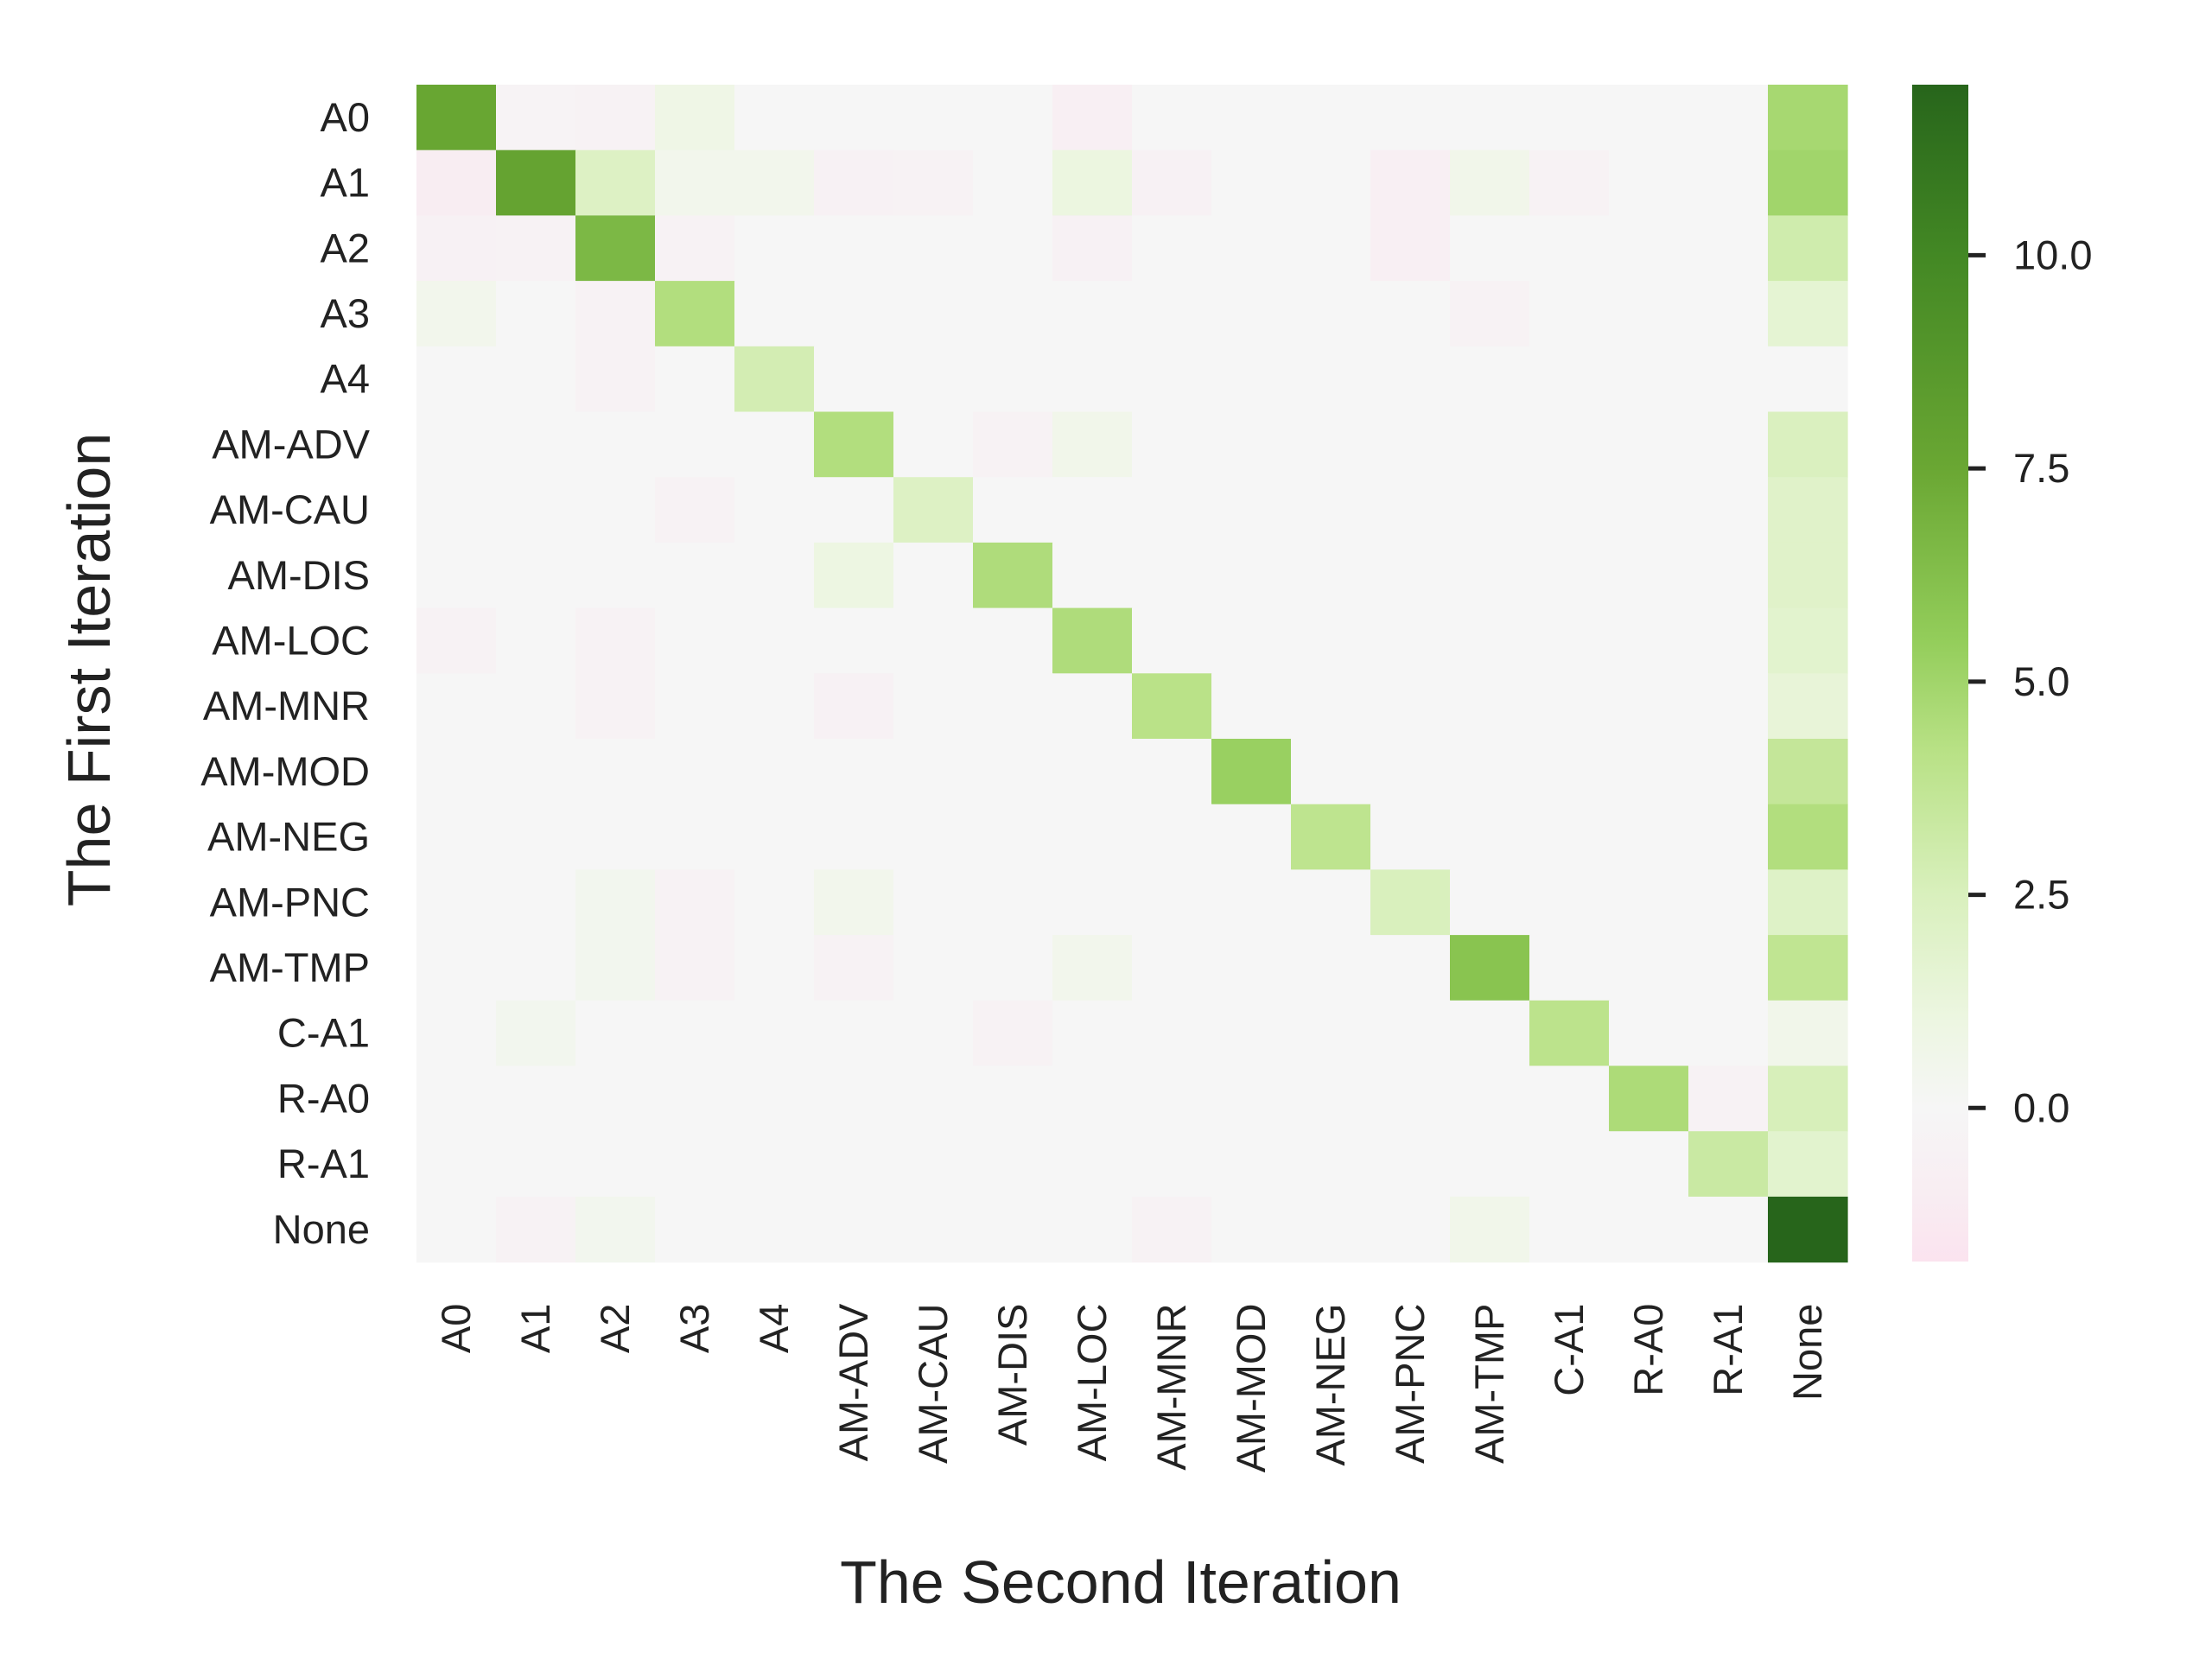 This screenshot has height=1659, width=2212. What do you see at coordinates (290, 902) in the screenshot?
I see `y-tick-label: AM-PNC` at bounding box center [290, 902].